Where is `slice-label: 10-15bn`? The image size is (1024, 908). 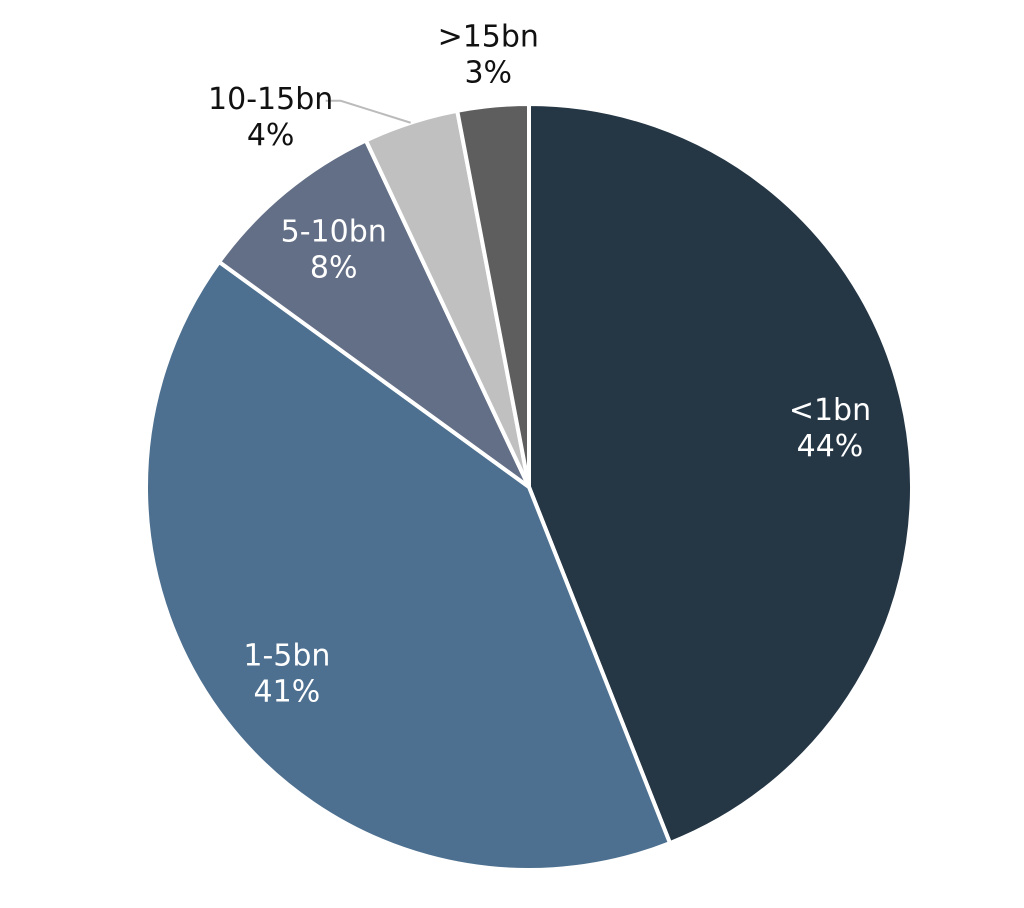 slice-label: 10-15bn is located at coordinates (270, 99).